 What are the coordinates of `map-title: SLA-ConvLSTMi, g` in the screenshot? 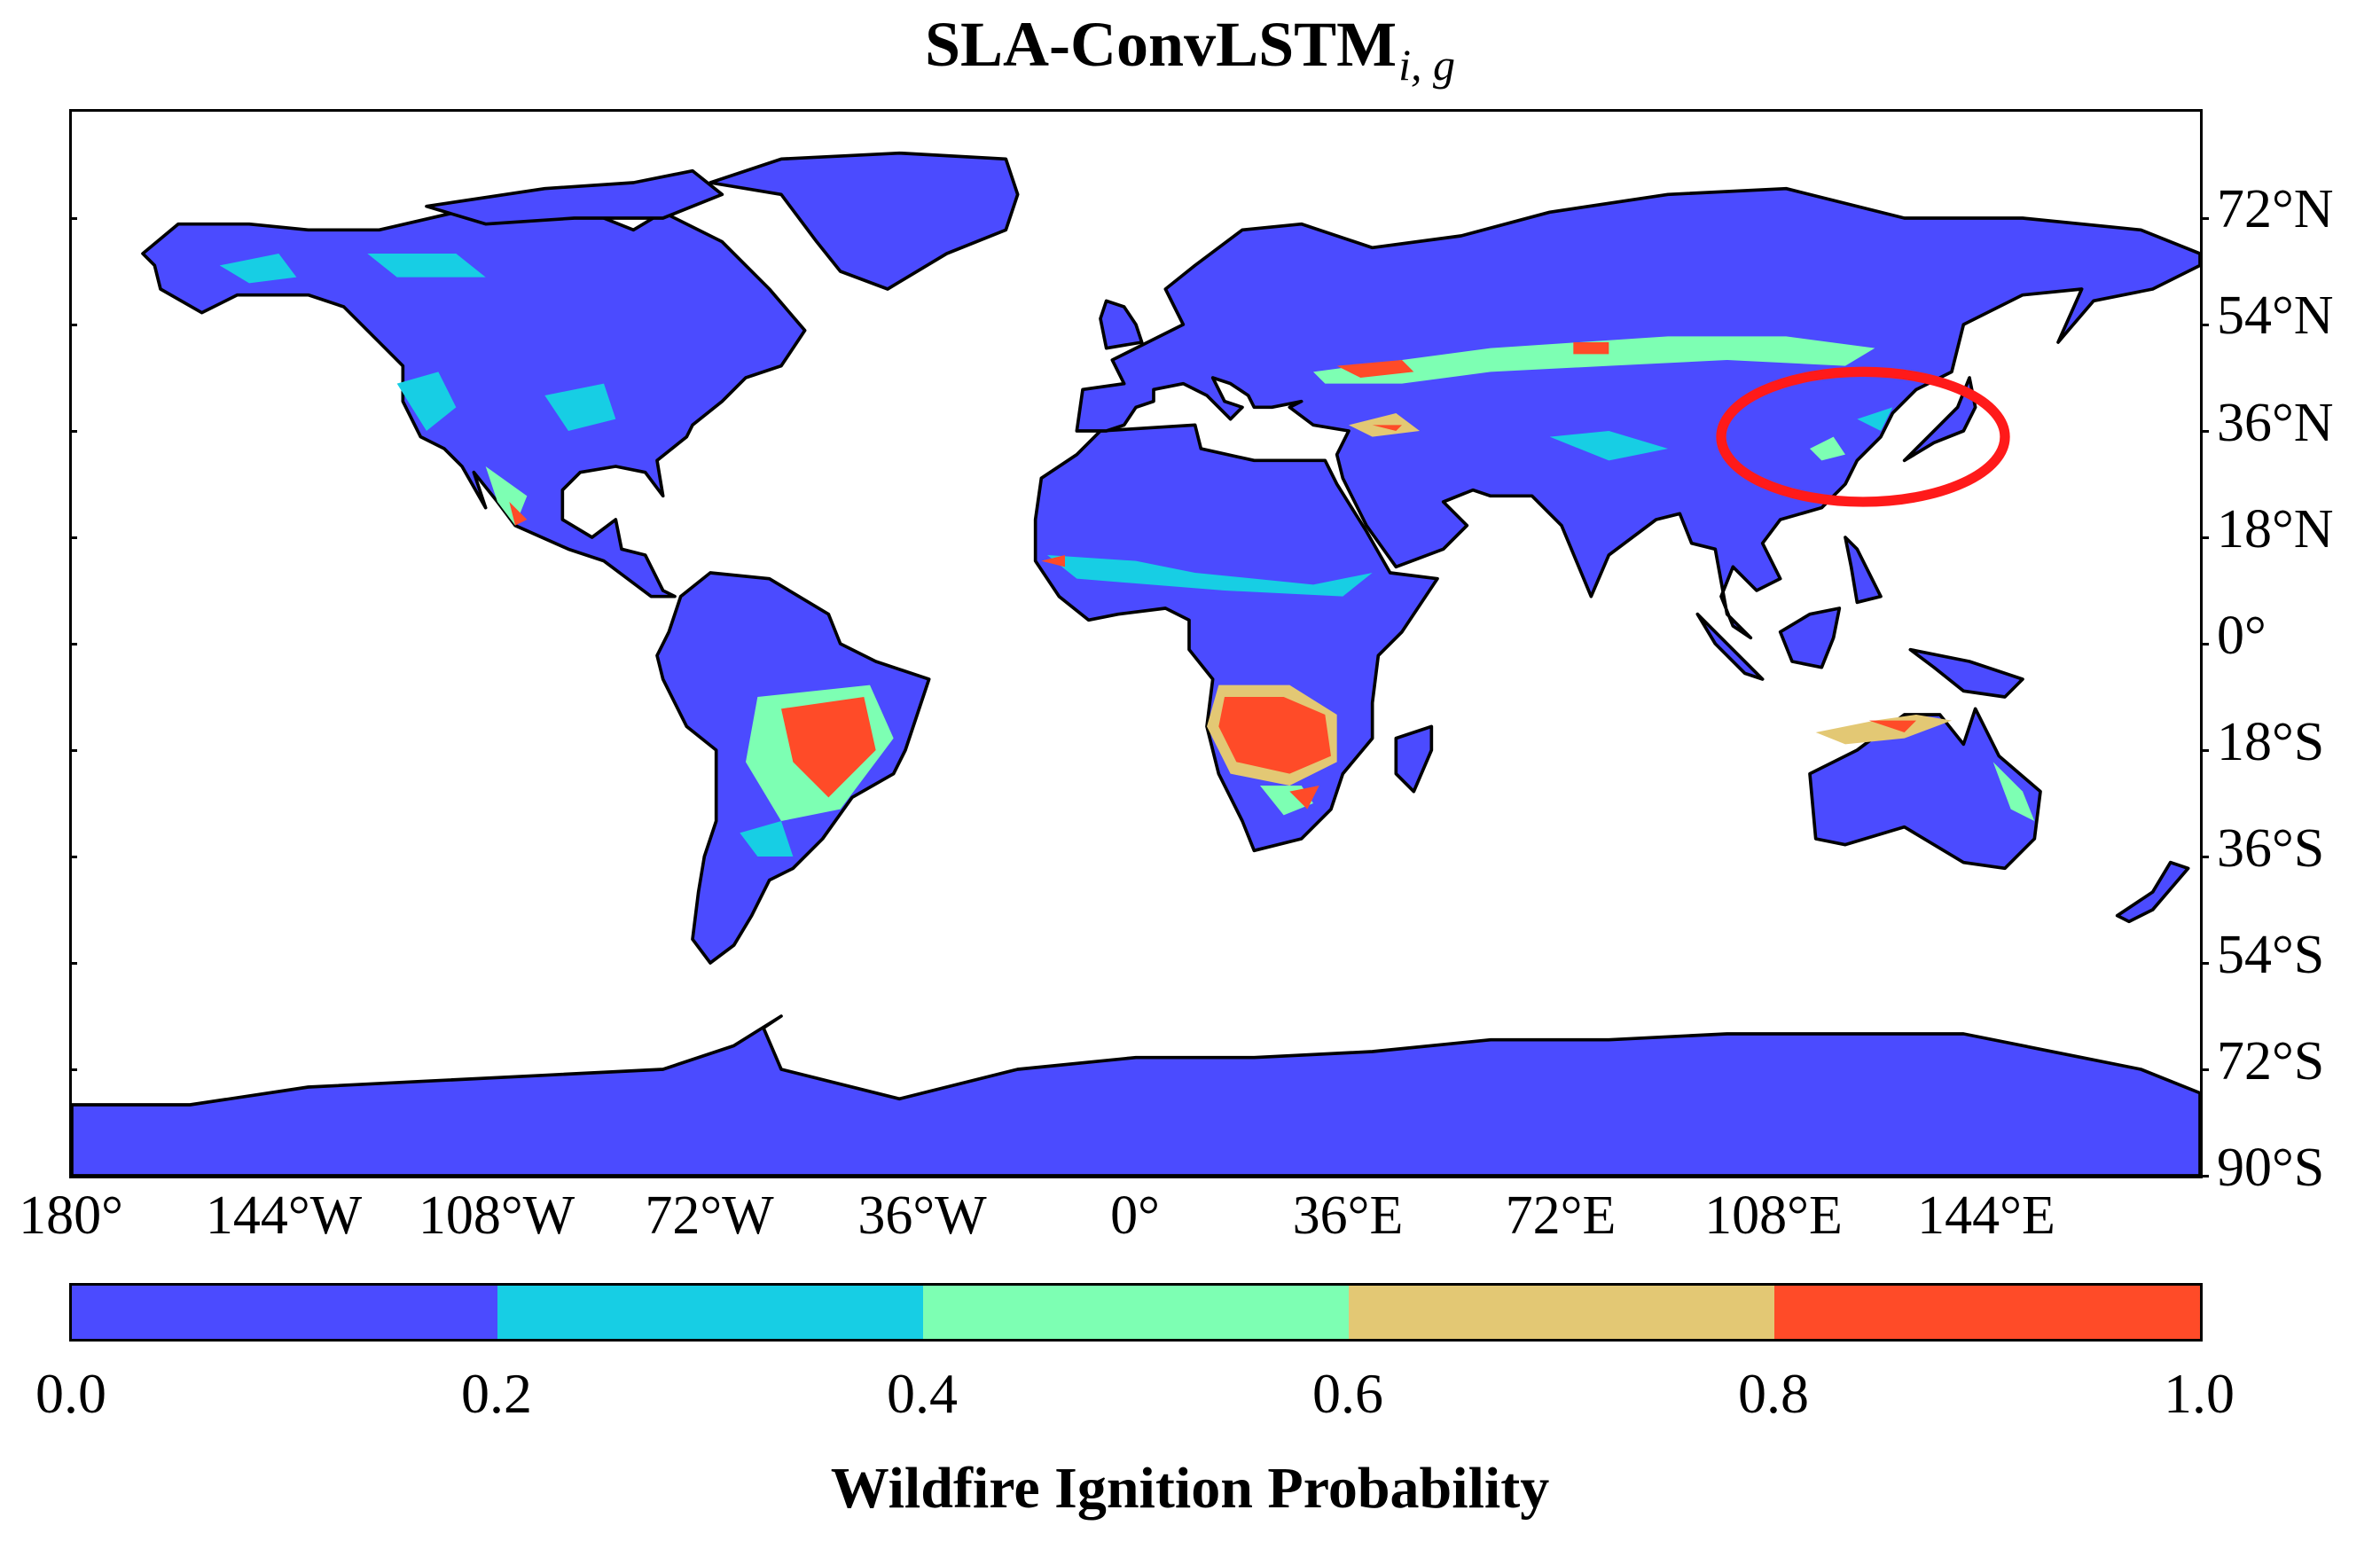 It's located at (1190, 43).